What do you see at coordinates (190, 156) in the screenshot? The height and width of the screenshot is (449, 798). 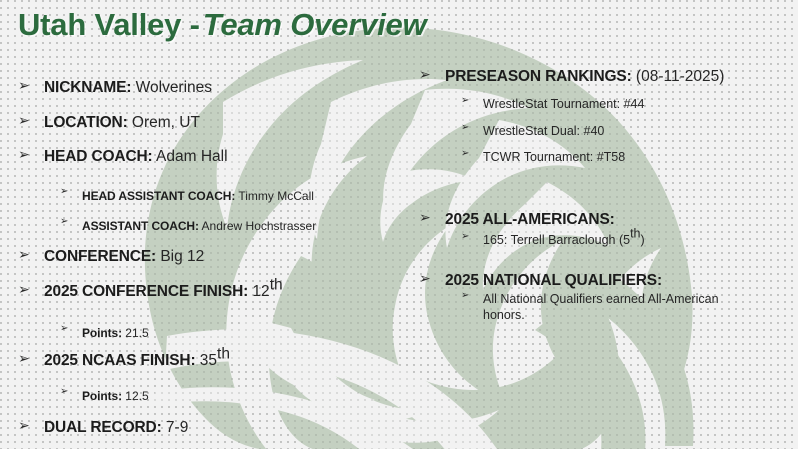 I see `bullet-value: Adam Hall` at bounding box center [190, 156].